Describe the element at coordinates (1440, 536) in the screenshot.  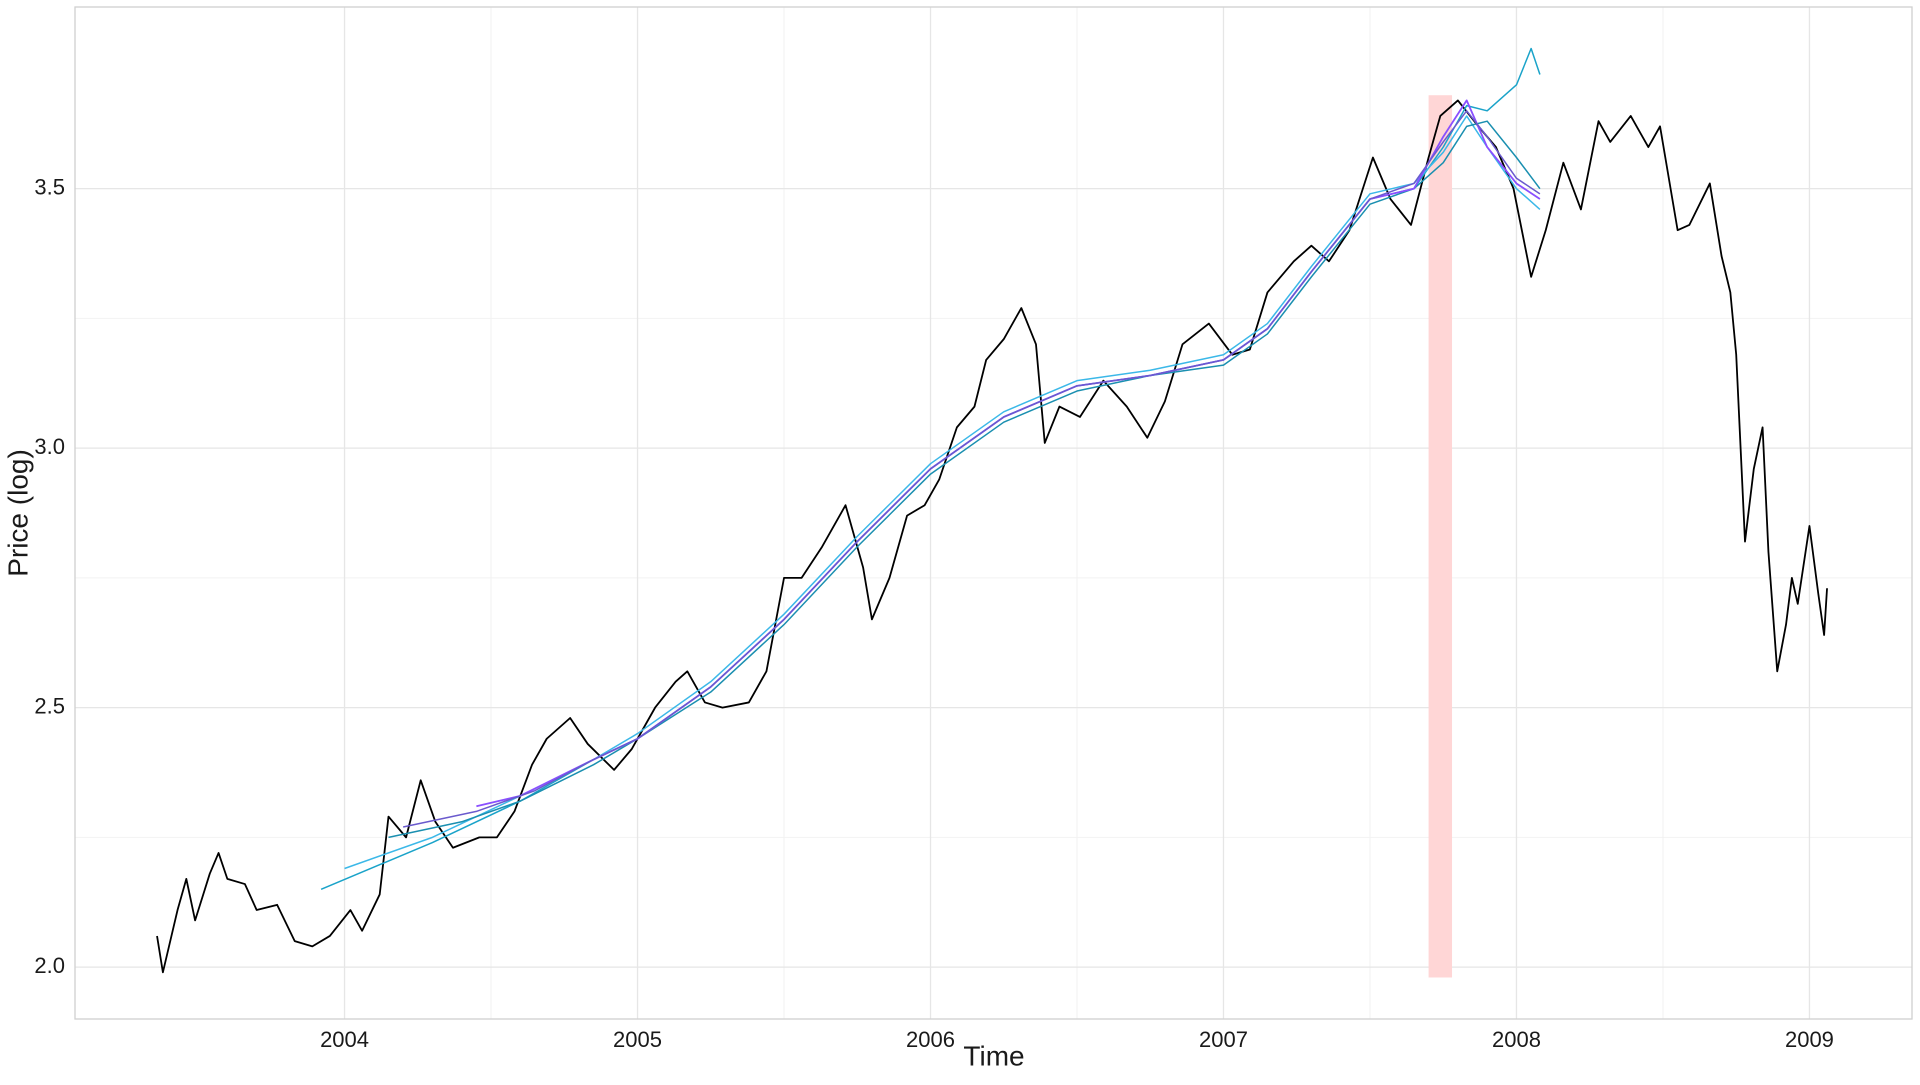
I see `shaded-region` at that location.